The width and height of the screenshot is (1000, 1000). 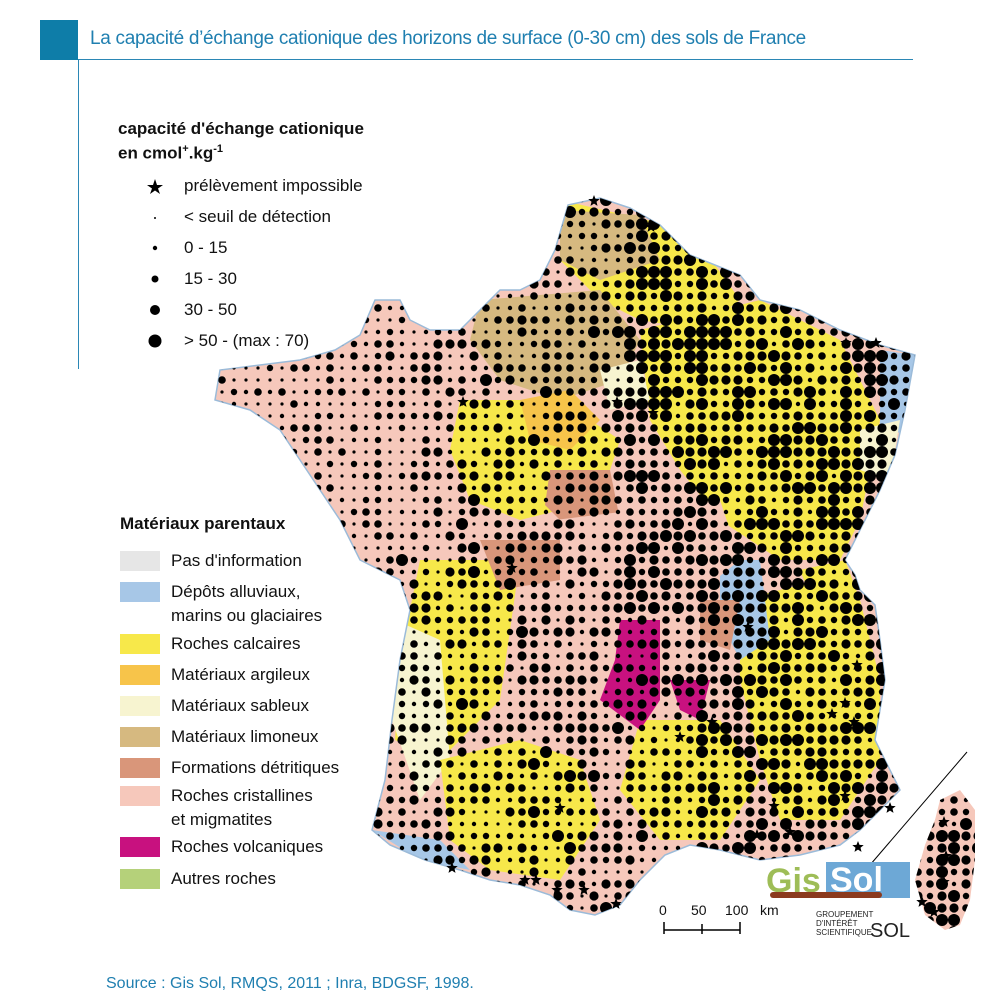 What do you see at coordinates (171, 153) in the screenshot?
I see `cec-legend-title-line2: en cmol+.kg-1` at bounding box center [171, 153].